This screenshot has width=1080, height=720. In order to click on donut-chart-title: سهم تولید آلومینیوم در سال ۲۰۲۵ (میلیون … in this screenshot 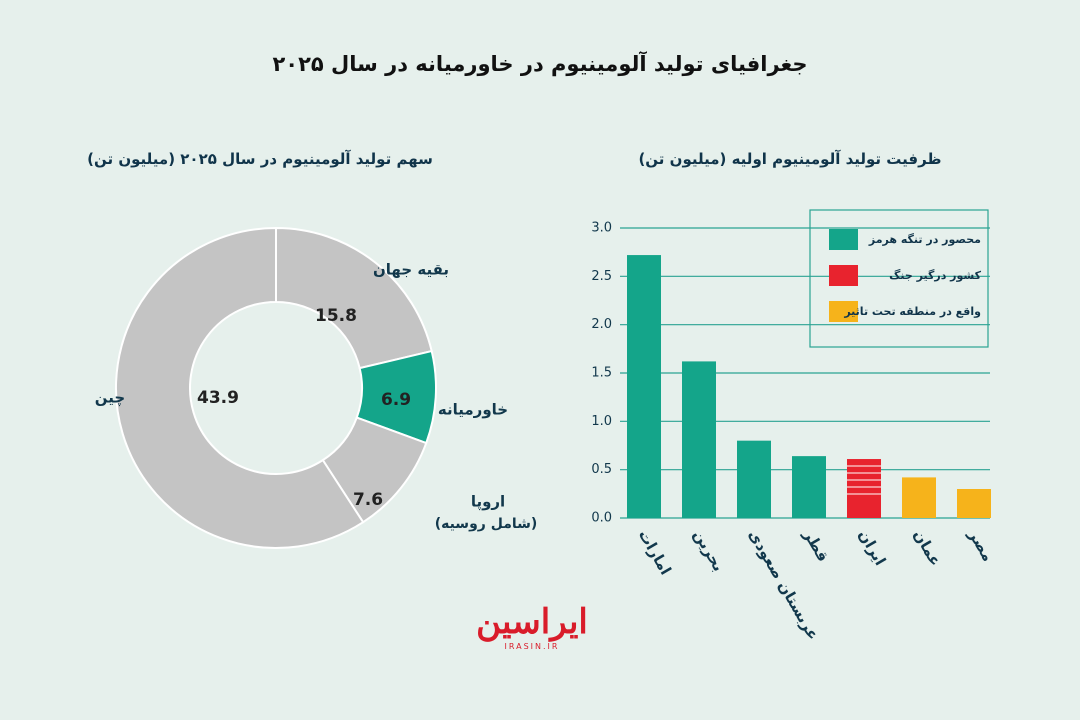, I will do `click(260, 159)`.